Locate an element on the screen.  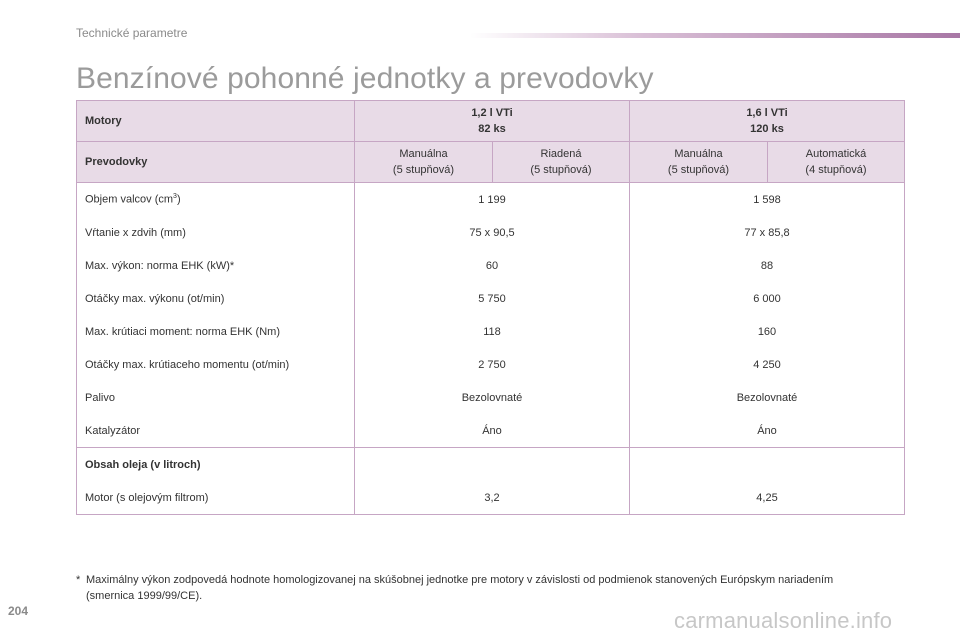
row-value-engine-2: Bezolovnaté is located at coordinates (767, 397).